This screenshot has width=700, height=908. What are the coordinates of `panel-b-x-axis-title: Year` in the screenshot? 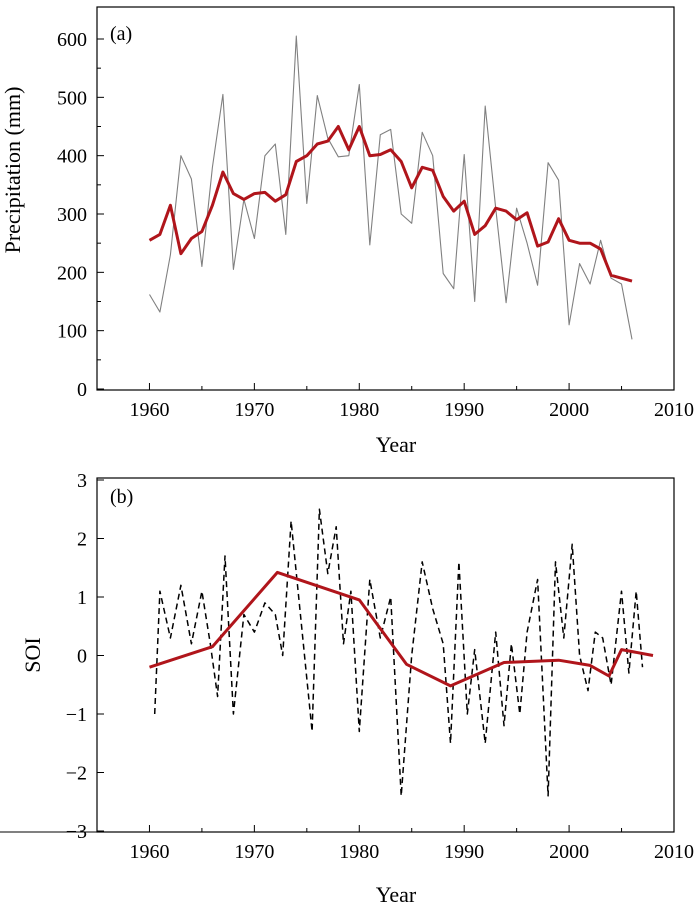 It's located at (396, 894).